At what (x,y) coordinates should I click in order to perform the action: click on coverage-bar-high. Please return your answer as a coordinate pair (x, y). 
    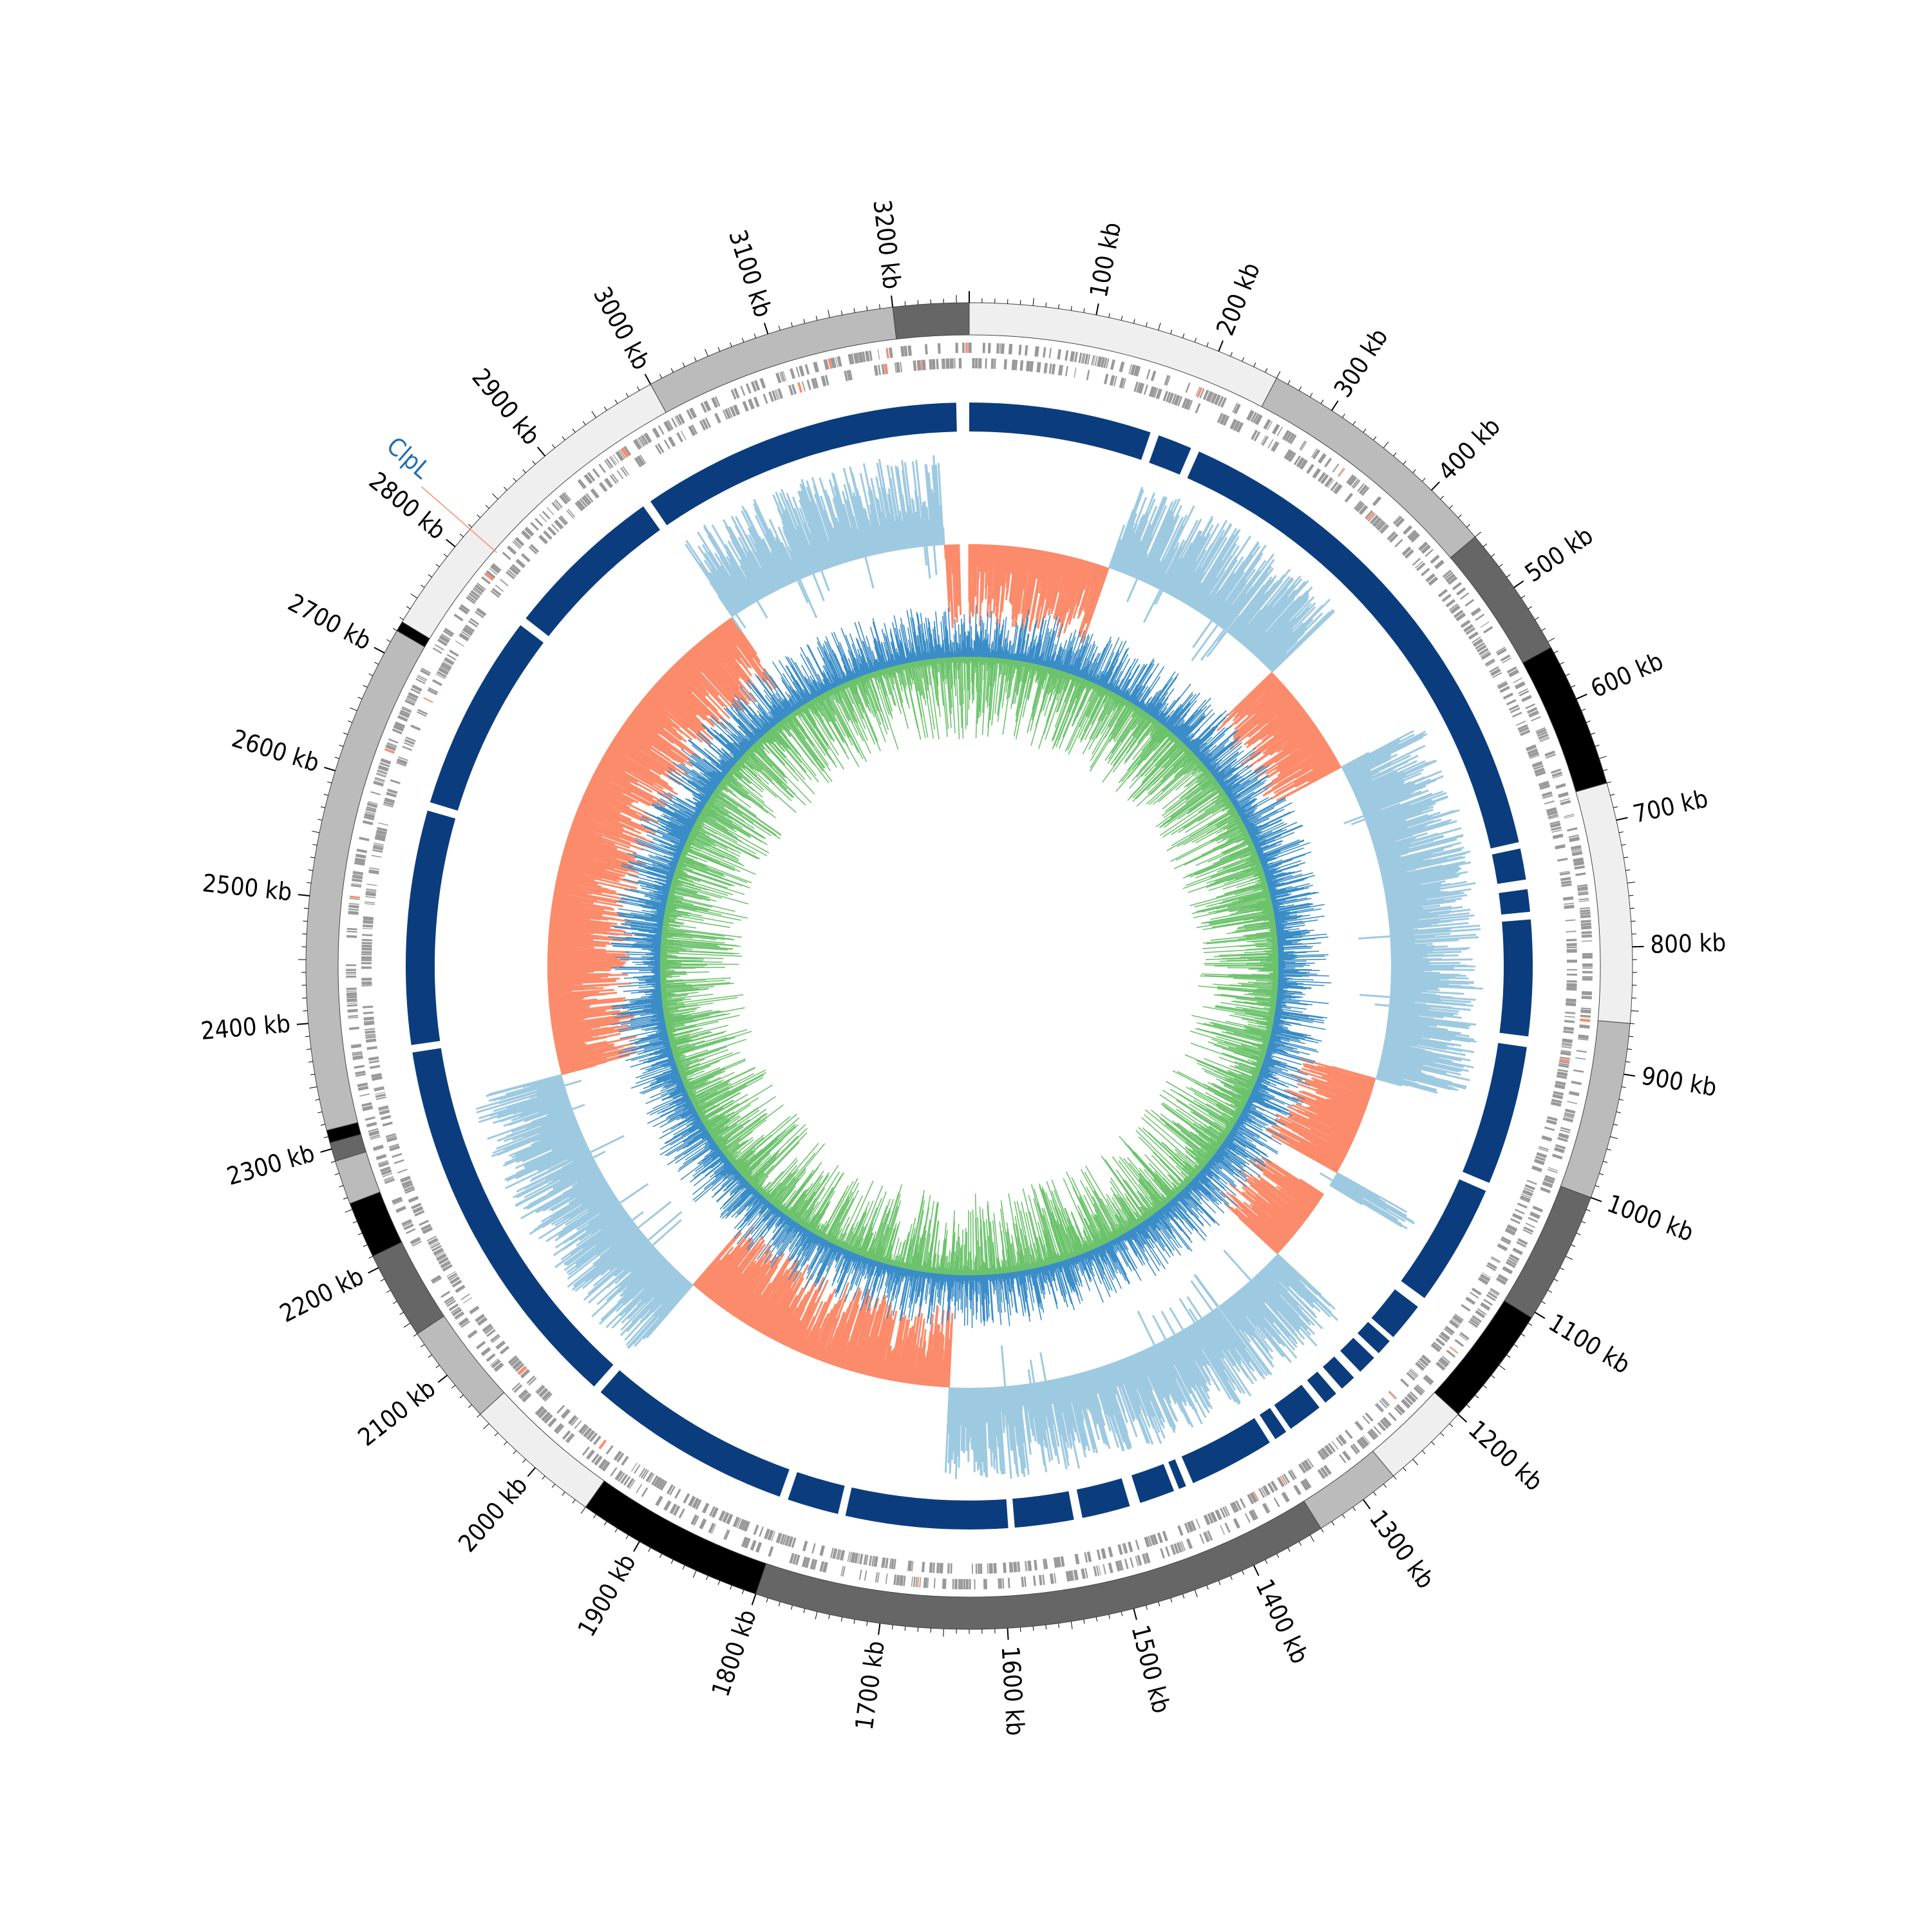
    Looking at the image, I should click on (1179, 555).